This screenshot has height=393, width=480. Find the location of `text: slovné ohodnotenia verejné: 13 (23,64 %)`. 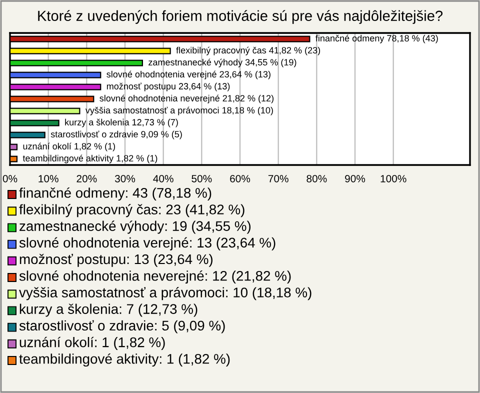

text: slovné ohodnotenia verejné: 13 (23,64 %) is located at coordinates (147, 243).